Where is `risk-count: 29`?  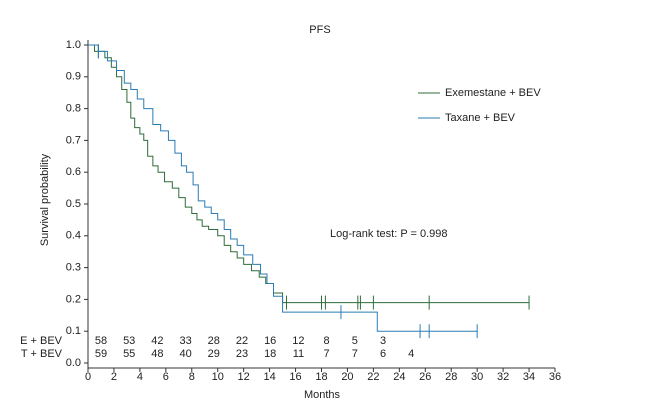 risk-count: 29 is located at coordinates (214, 354).